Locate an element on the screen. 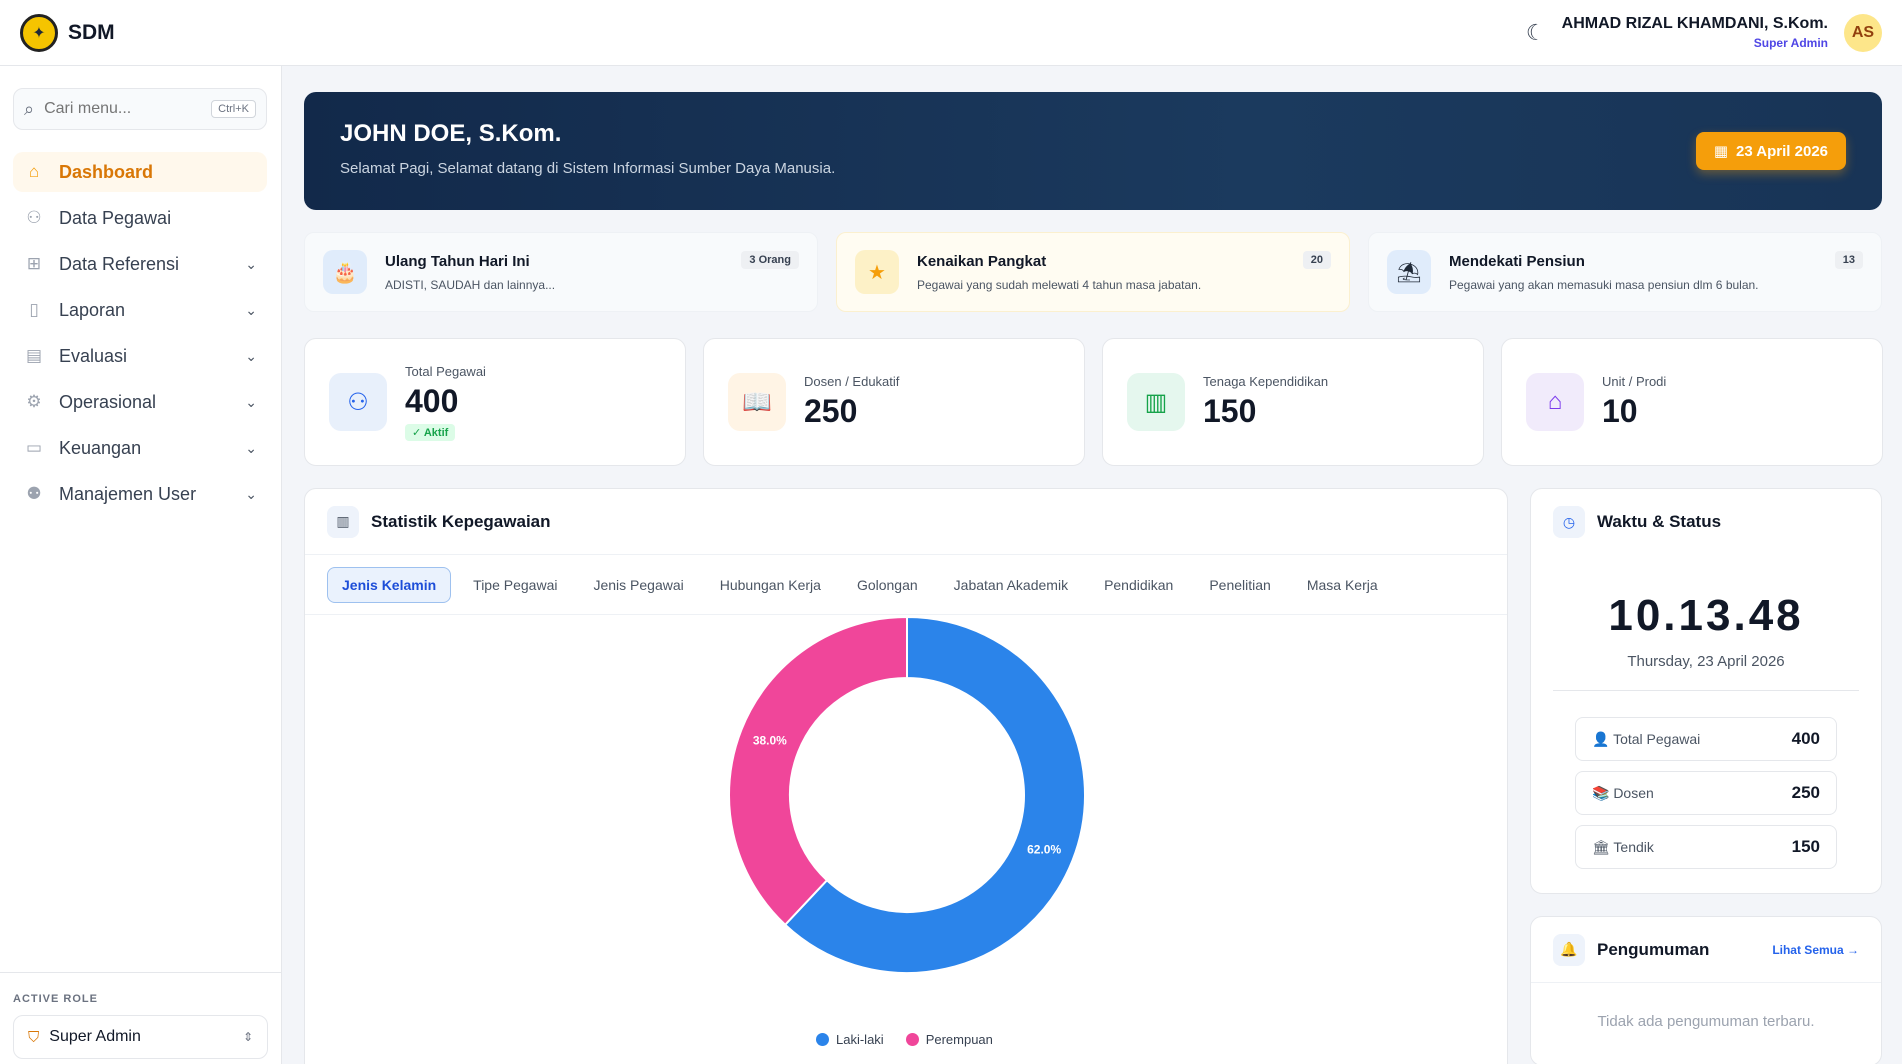 The height and width of the screenshot is (1064, 1902). date-button: ▦ 23 April 2026 is located at coordinates (1770, 151).